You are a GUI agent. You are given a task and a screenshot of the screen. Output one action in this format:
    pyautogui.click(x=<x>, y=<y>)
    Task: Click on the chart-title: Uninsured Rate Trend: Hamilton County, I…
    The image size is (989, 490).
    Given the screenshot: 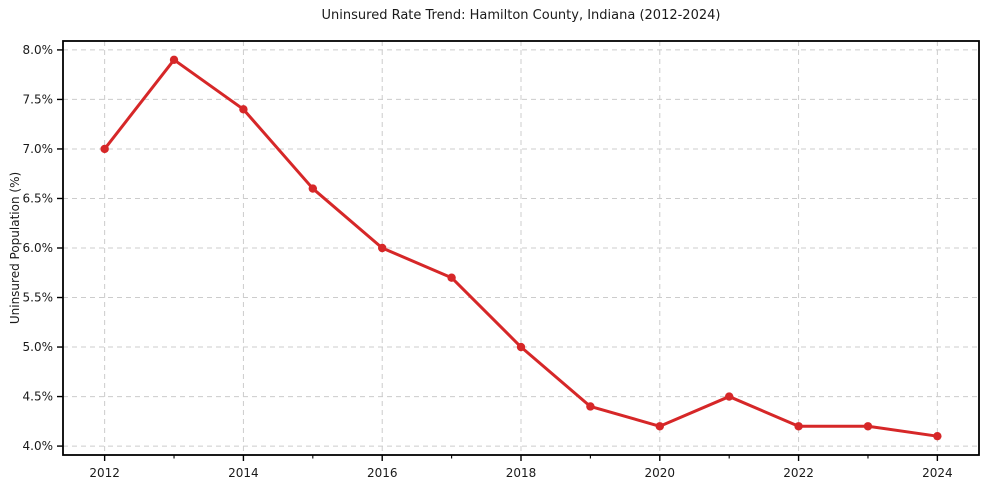 What is the action you would take?
    pyautogui.click(x=521, y=15)
    